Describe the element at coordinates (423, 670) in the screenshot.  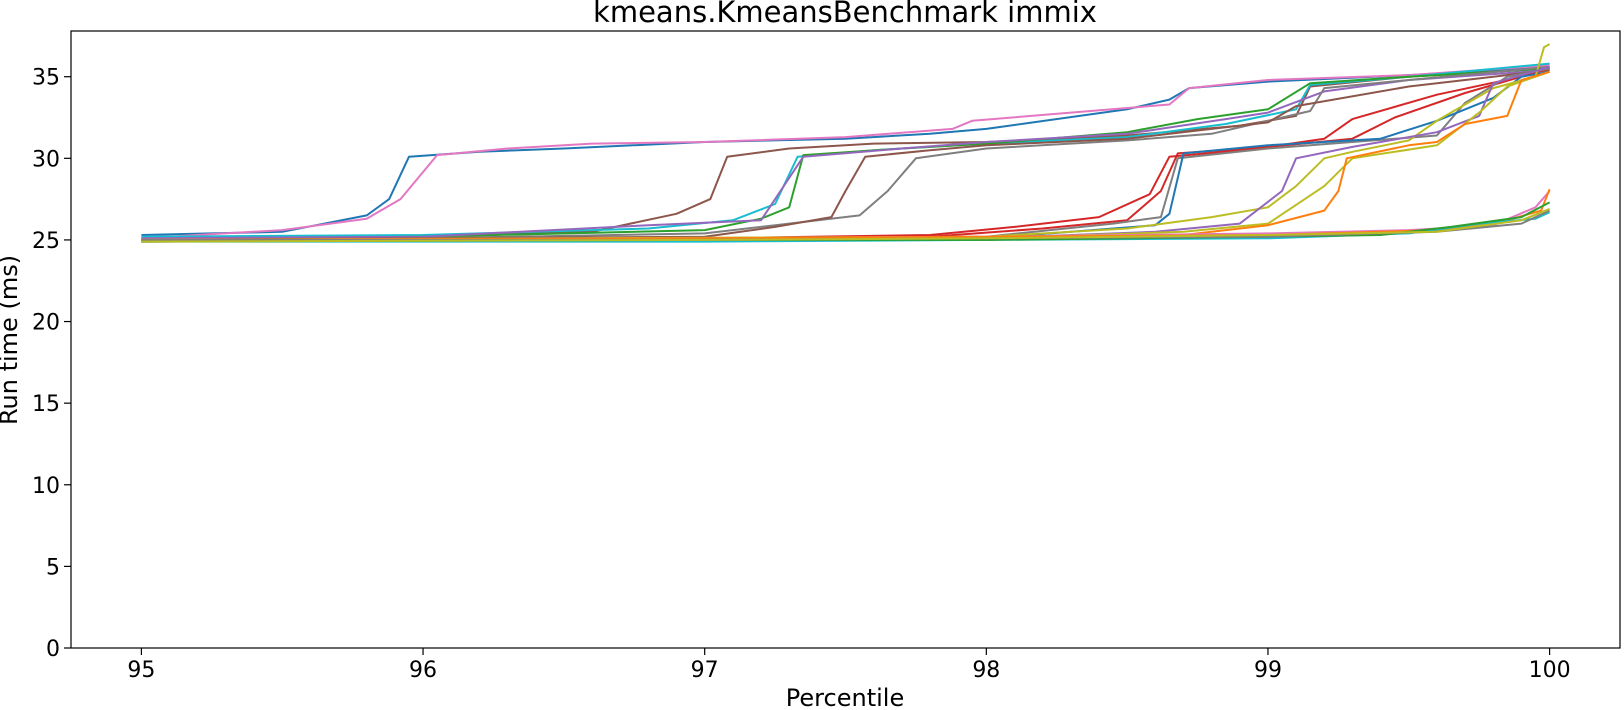
I see `x-tick-label: 96` at that location.